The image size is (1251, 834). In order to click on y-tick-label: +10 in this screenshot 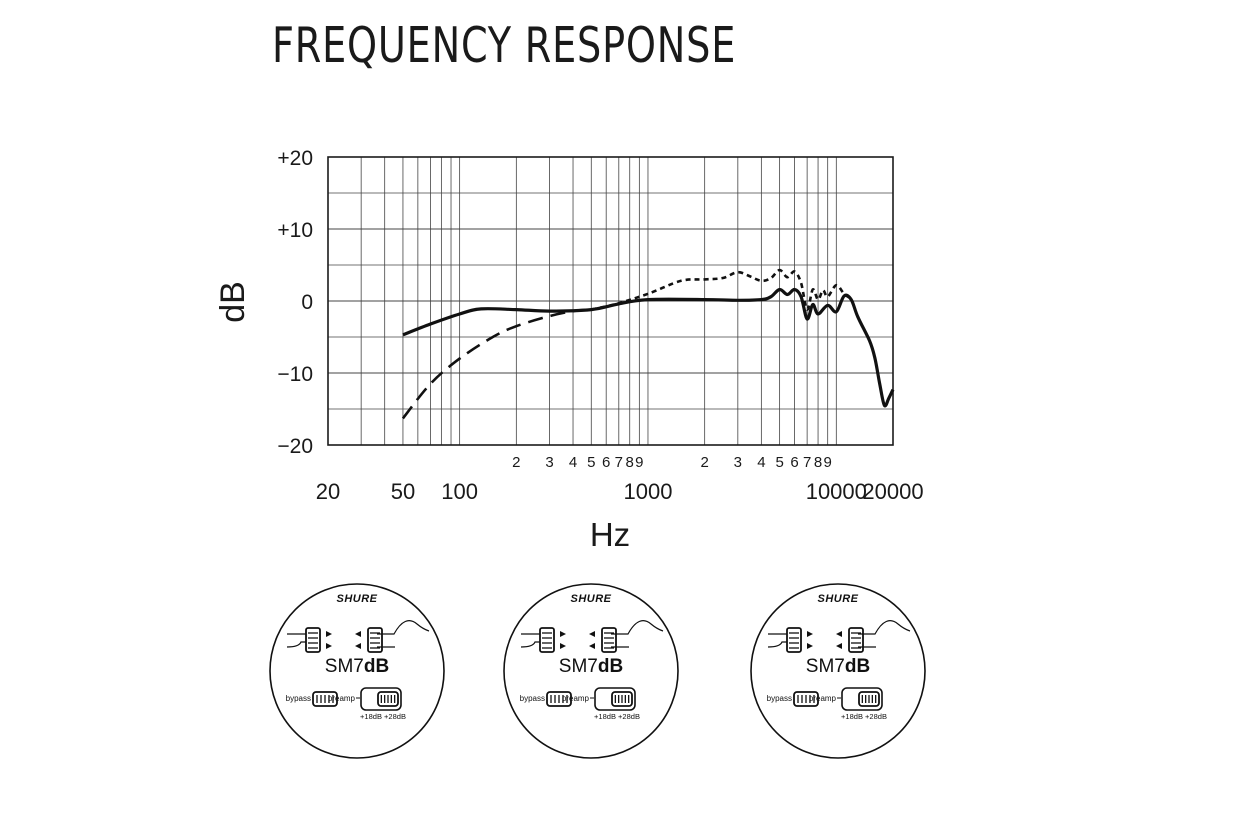, I will do `click(295, 230)`.